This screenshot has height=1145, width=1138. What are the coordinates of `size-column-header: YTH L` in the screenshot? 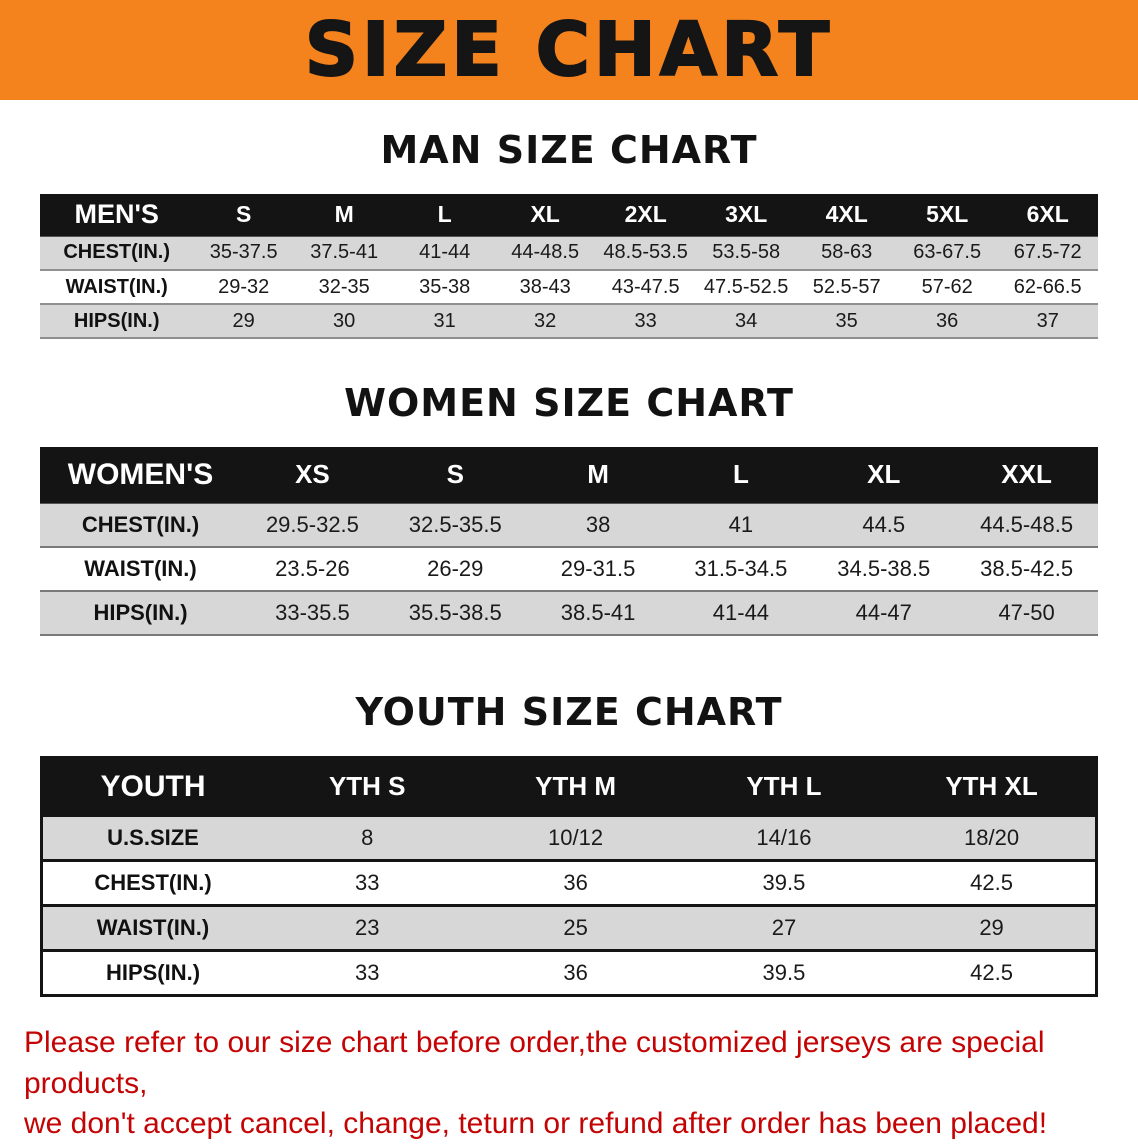 It's located at (784, 786).